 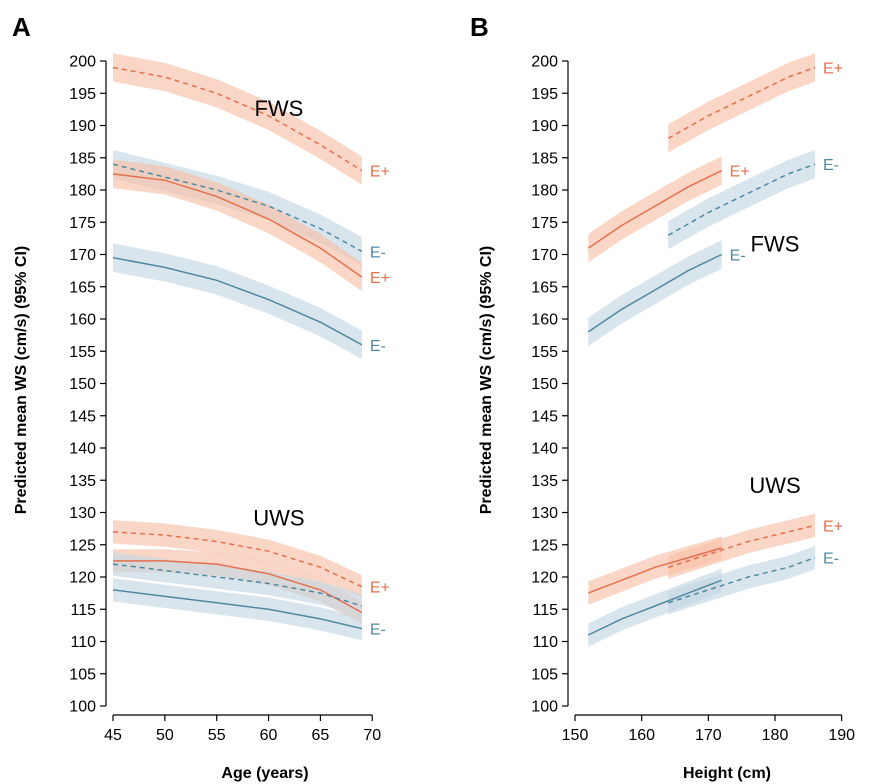 I want to click on x-tick-label: 45, so click(x=113, y=735).